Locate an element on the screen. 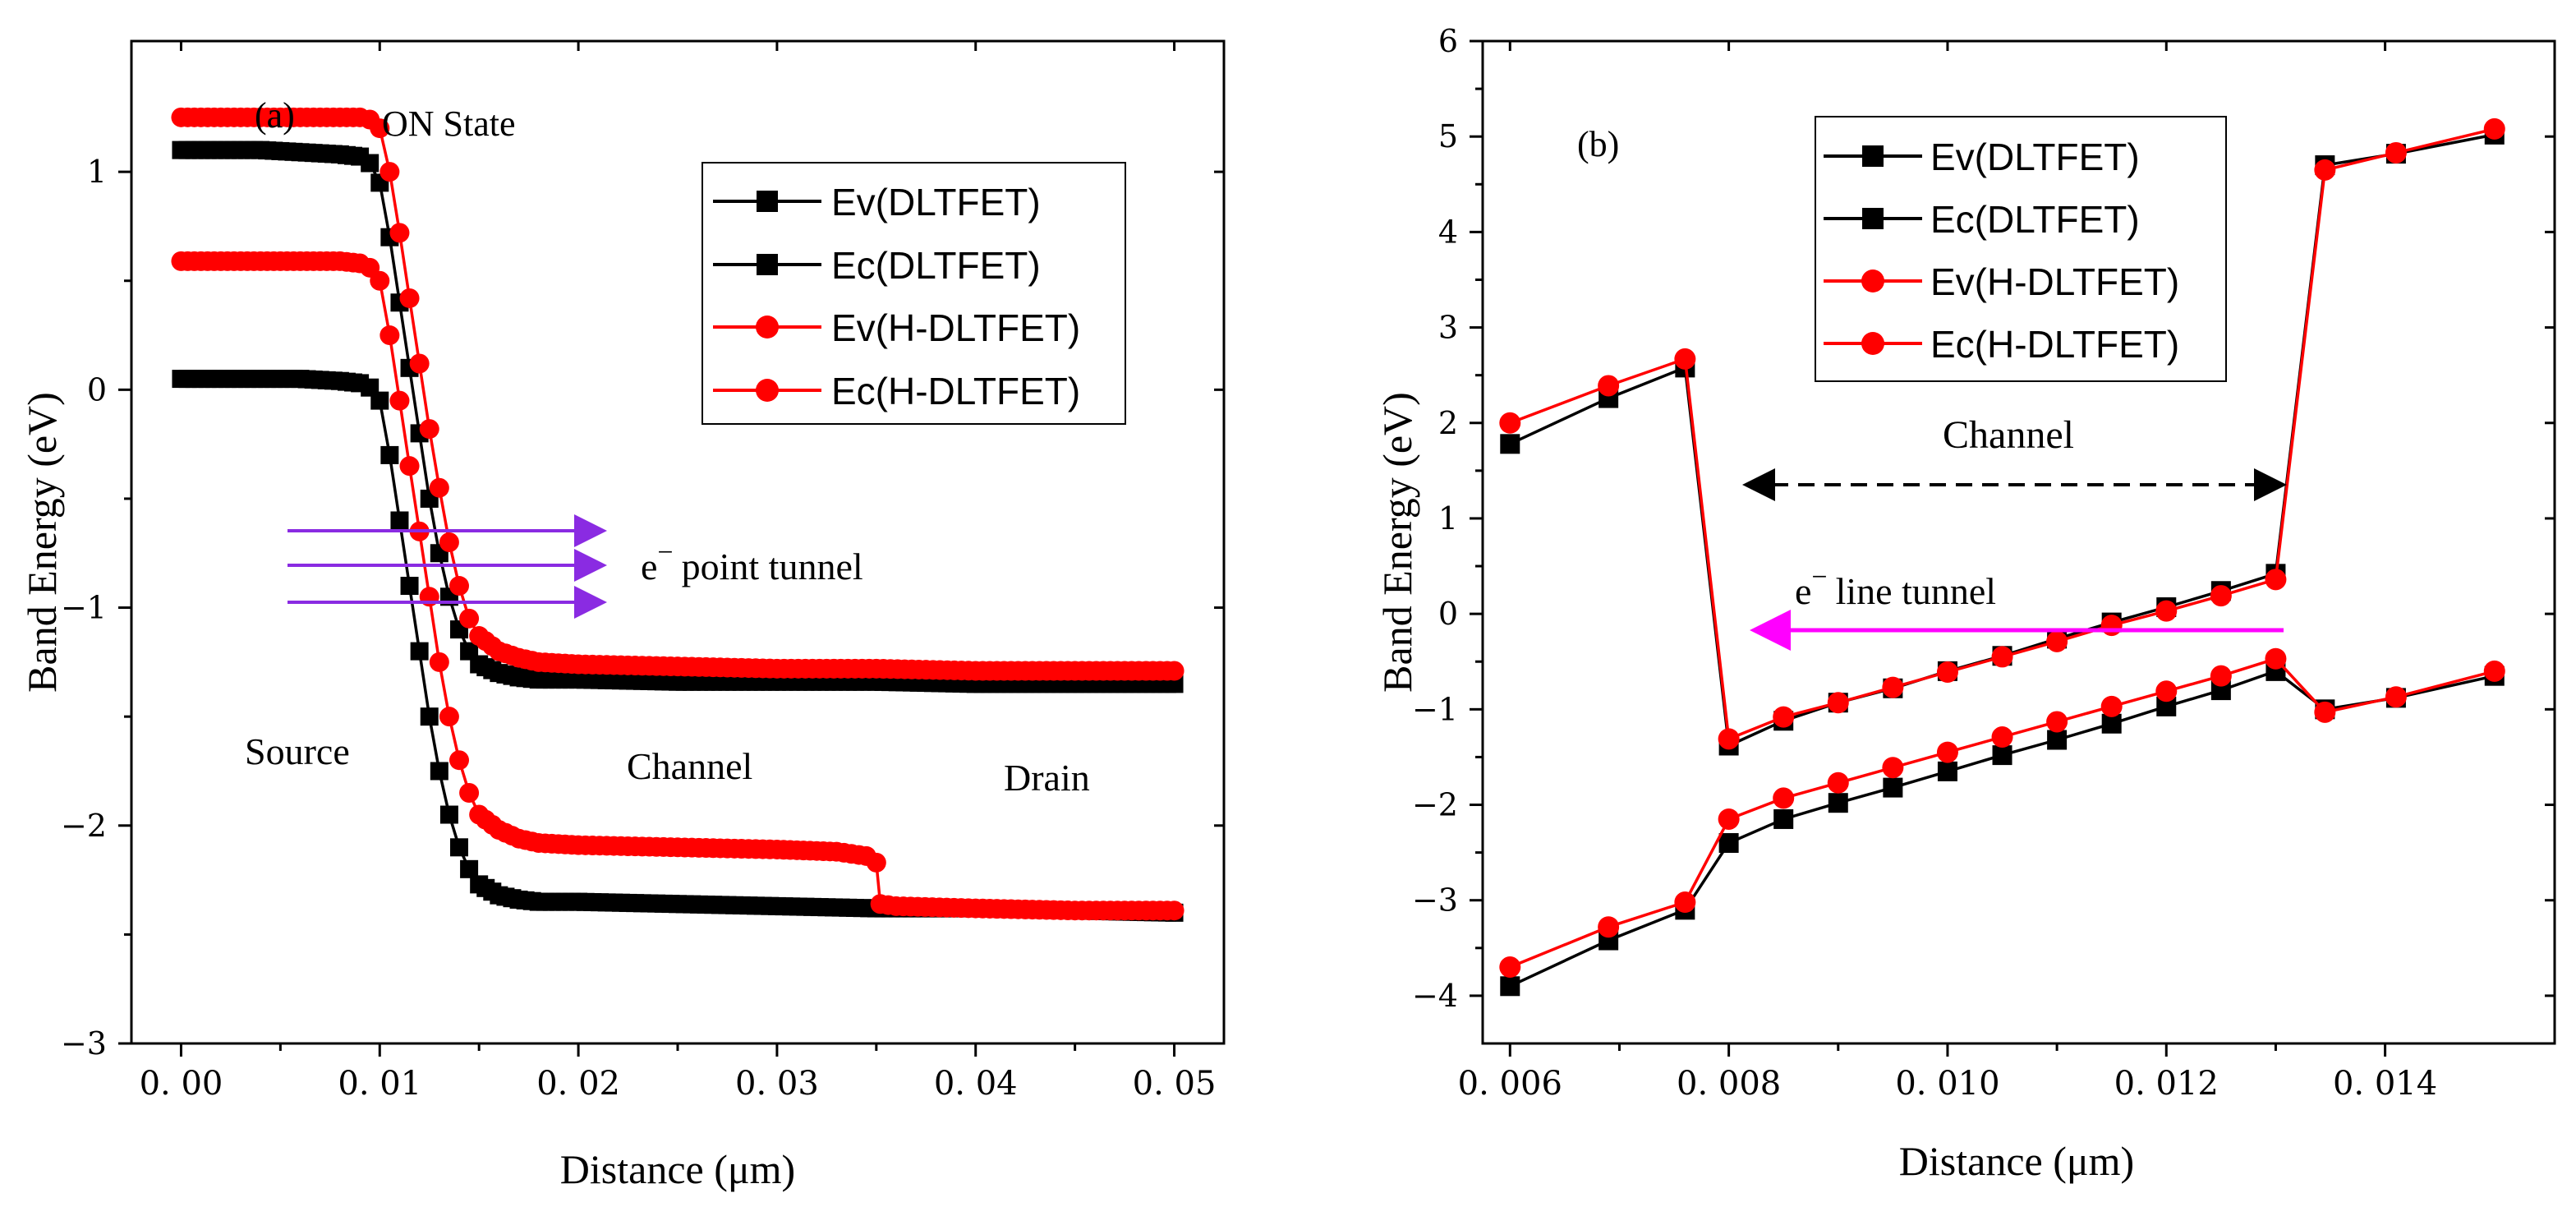 Image resolution: width=2576 pixels, height=1216 pixels. legend-b-entry-3: Ev(H-DLTFET) is located at coordinates (2001, 281).